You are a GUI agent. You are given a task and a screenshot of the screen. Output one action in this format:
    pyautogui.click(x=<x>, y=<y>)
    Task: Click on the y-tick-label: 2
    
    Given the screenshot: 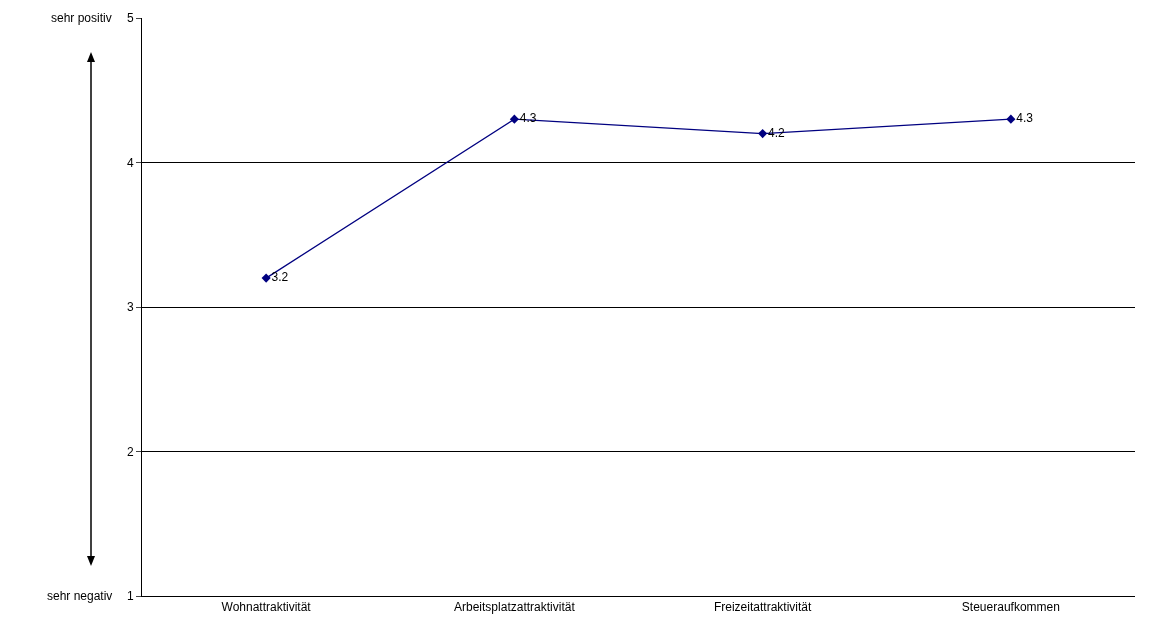 What is the action you would take?
    pyautogui.click(x=130, y=451)
    